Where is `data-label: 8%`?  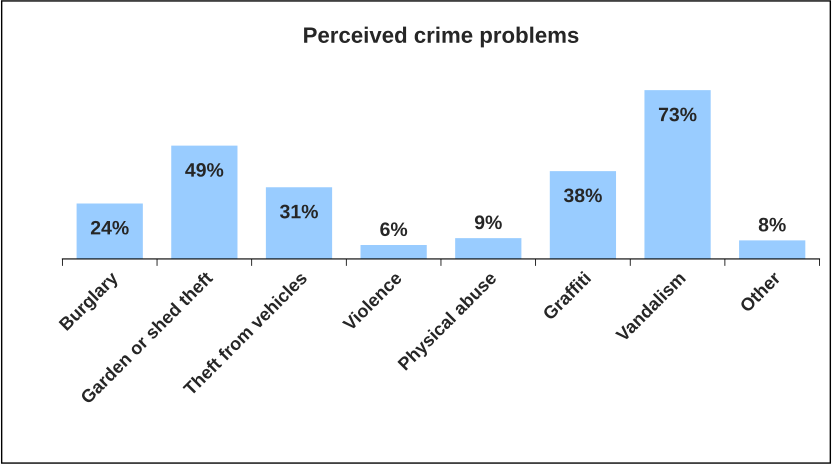 data-label: 8% is located at coordinates (772, 225).